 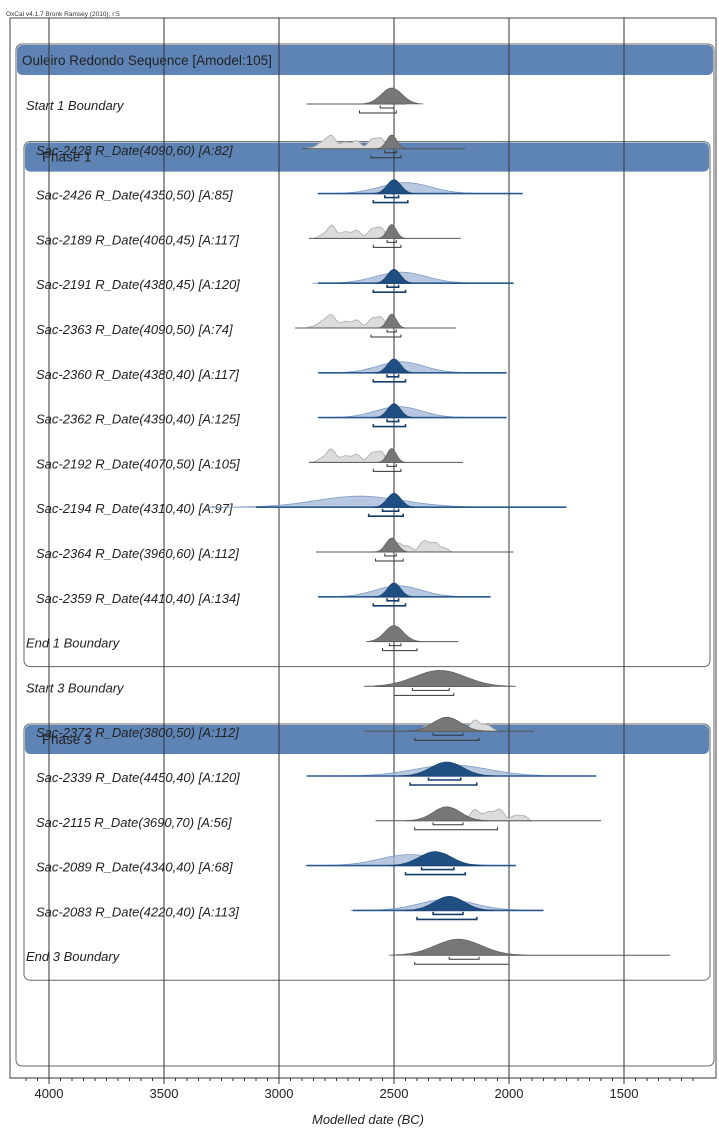 I want to click on row-label: Start 1 Boundary, so click(x=75, y=105).